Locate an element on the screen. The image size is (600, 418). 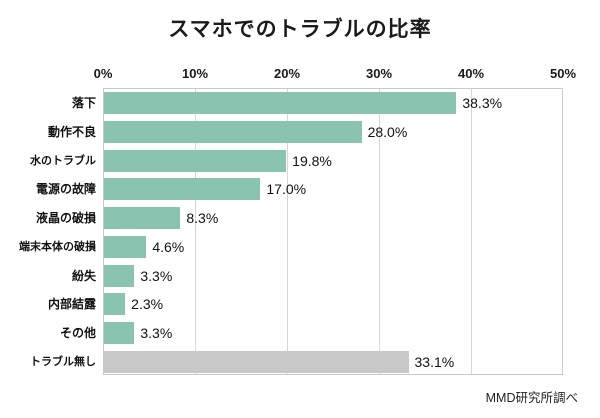
bar-row: 33.1% is located at coordinates (333, 361).